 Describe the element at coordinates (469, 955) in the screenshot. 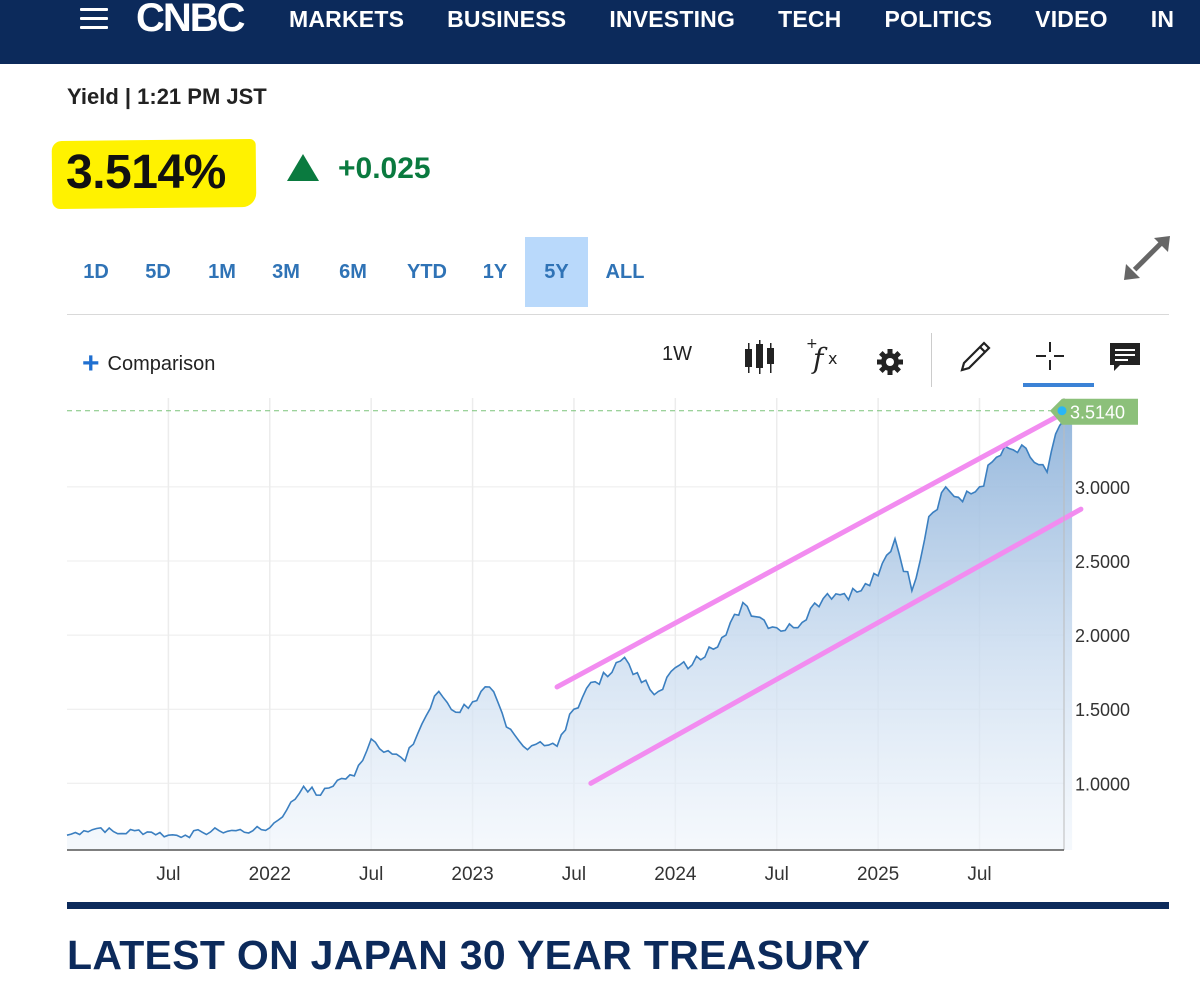

I see `latest-heading: LATEST ON JAPAN 30 YEAR TREASURY` at that location.